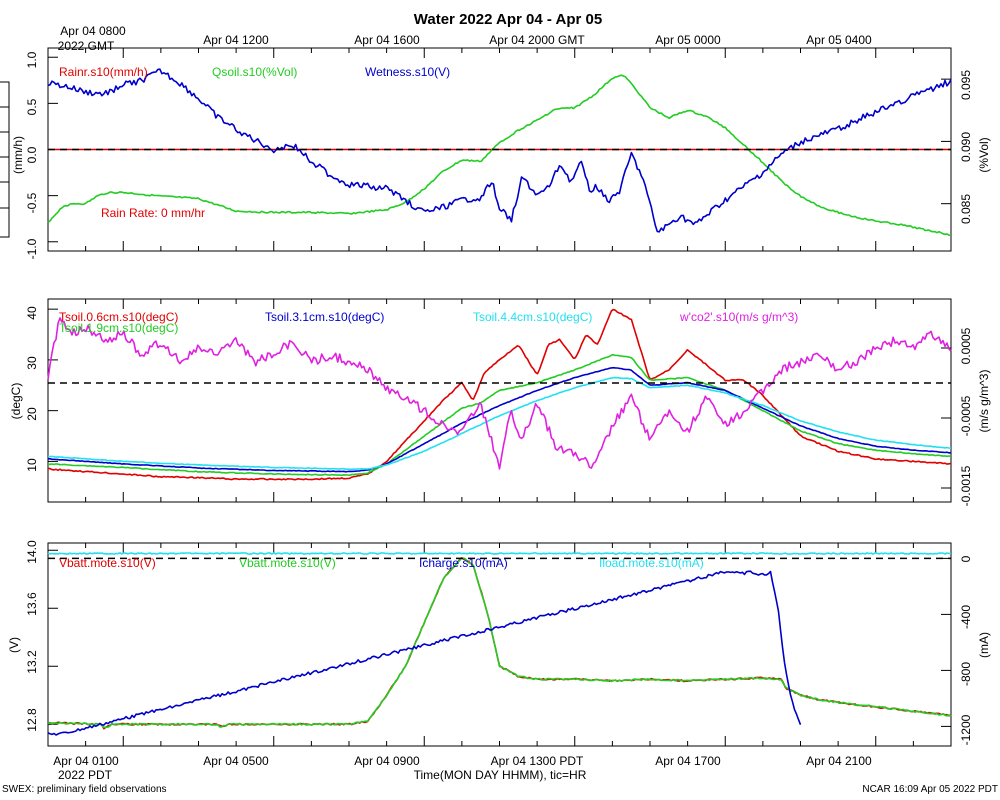  I want to click on gmt-tick-label-5: Apr 05 0400, so click(839, 40).